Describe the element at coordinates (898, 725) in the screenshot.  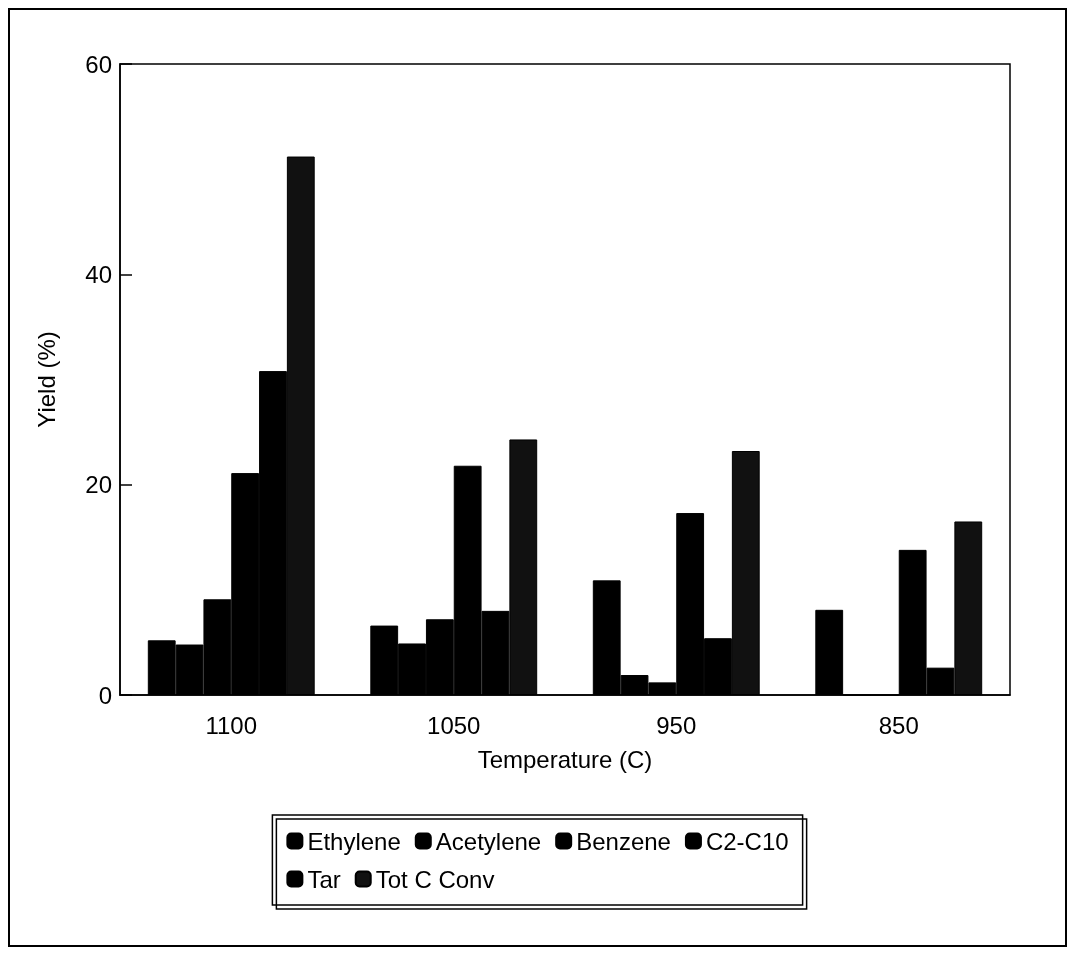
I see `x-tick-label: 850` at that location.